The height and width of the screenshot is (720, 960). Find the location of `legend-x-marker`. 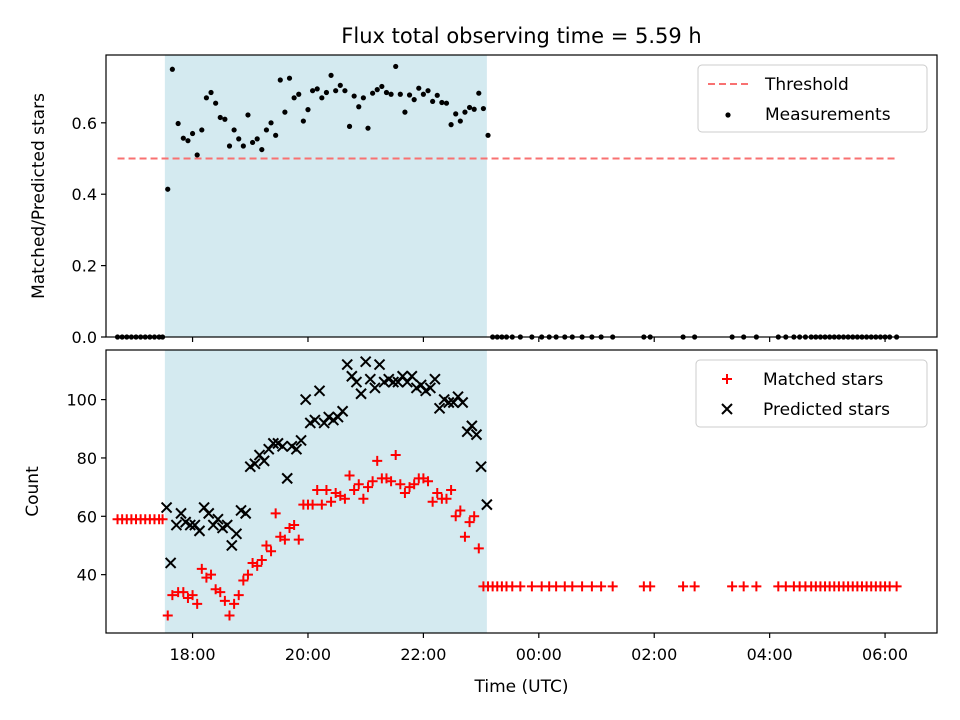

legend-x-marker is located at coordinates (727, 409).